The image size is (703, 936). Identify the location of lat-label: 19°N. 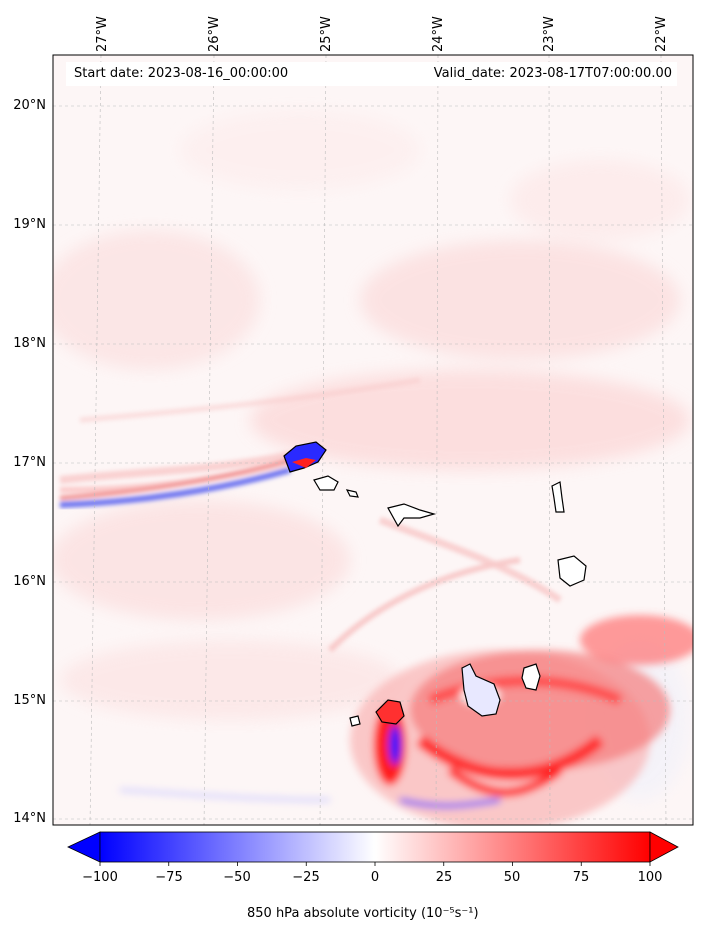
(29, 224).